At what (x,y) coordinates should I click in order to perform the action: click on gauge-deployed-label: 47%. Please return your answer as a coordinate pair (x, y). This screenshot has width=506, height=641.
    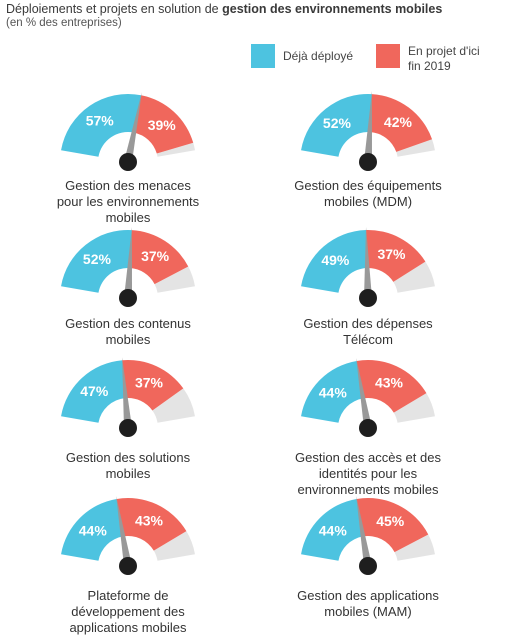
    Looking at the image, I should click on (94, 391).